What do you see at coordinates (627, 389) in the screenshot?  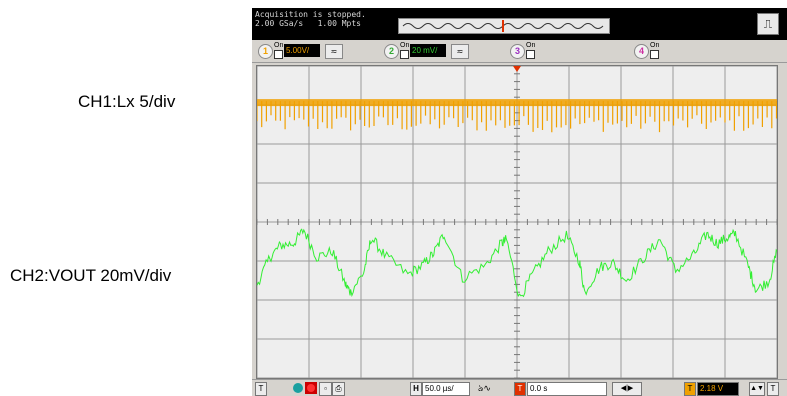 I see `delay-nav-icon: ◀|▶` at bounding box center [627, 389].